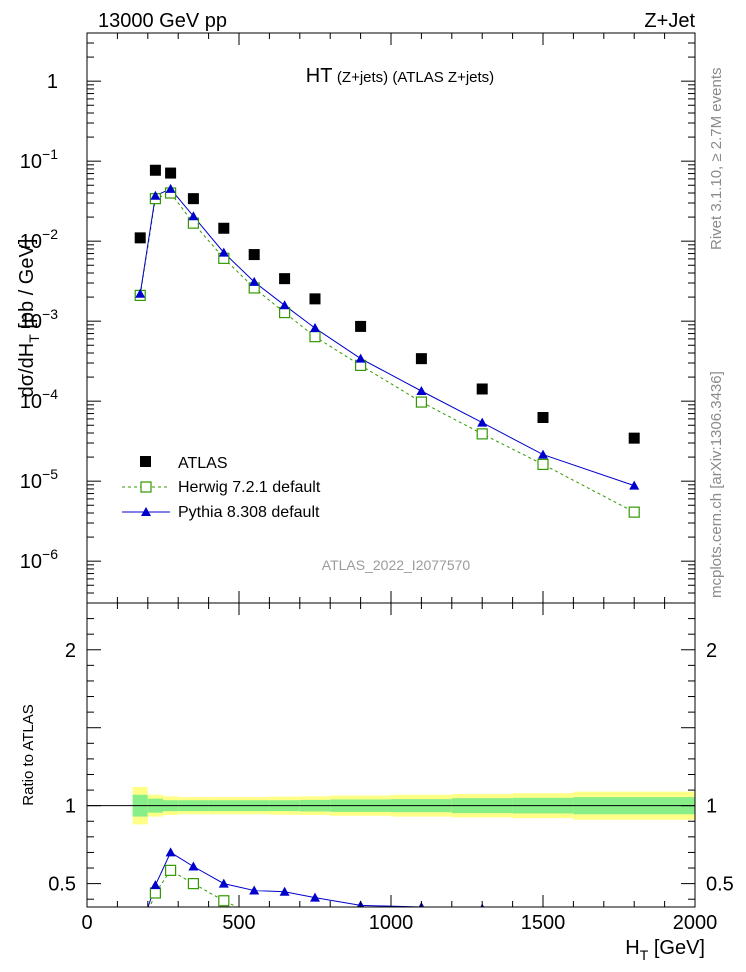 The width and height of the screenshot is (746, 972). What do you see at coordinates (162, 21) in the screenshot?
I see `energy-label: 13000 GeV pp` at bounding box center [162, 21].